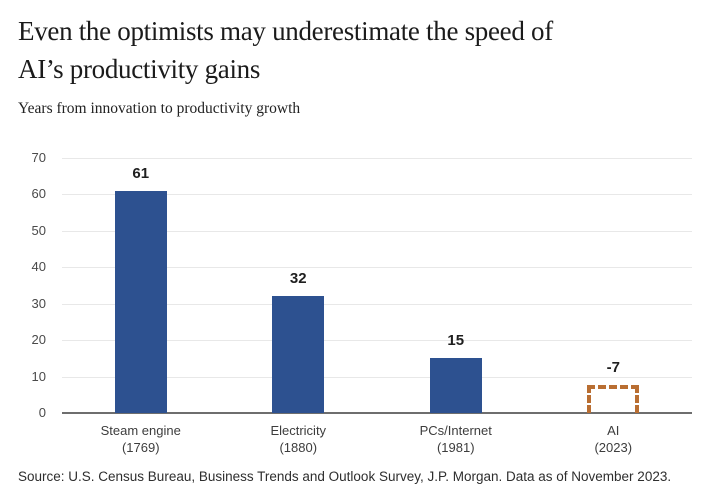  What do you see at coordinates (140, 447) in the screenshot?
I see `x-axis-label-year: (1769)` at bounding box center [140, 447].